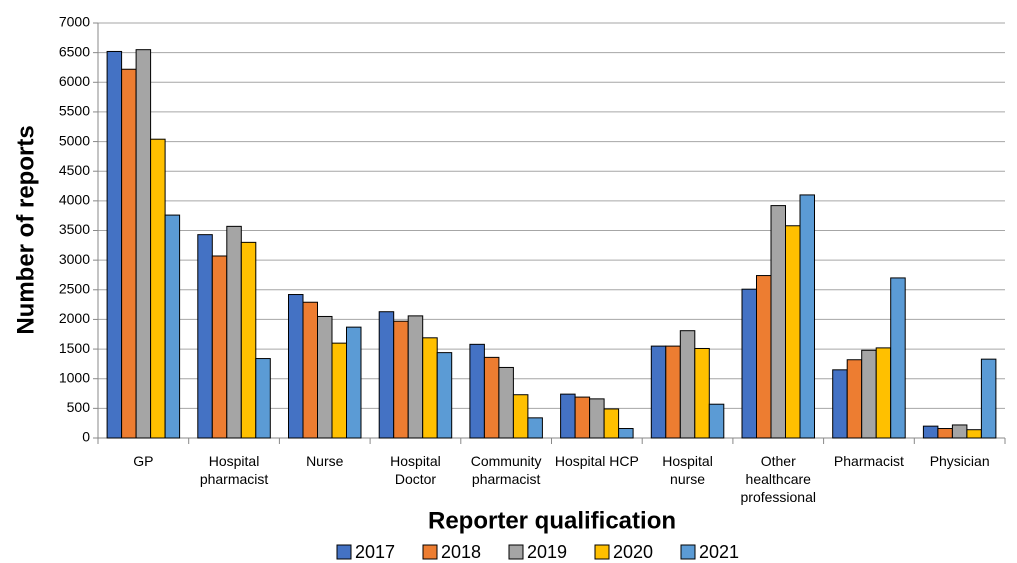 This screenshot has width=1017, height=563. Describe the element at coordinates (143, 461) in the screenshot. I see `x-tick-label: GP` at that location.